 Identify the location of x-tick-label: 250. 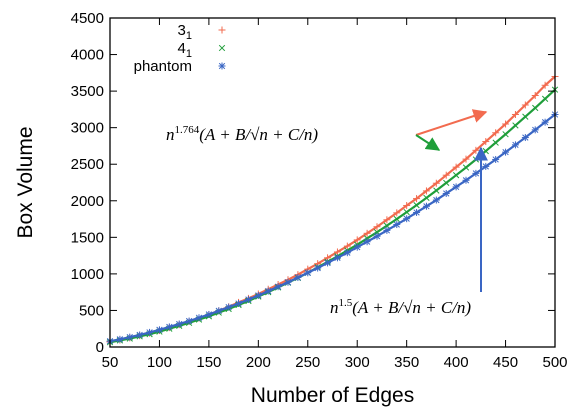
(307, 362).